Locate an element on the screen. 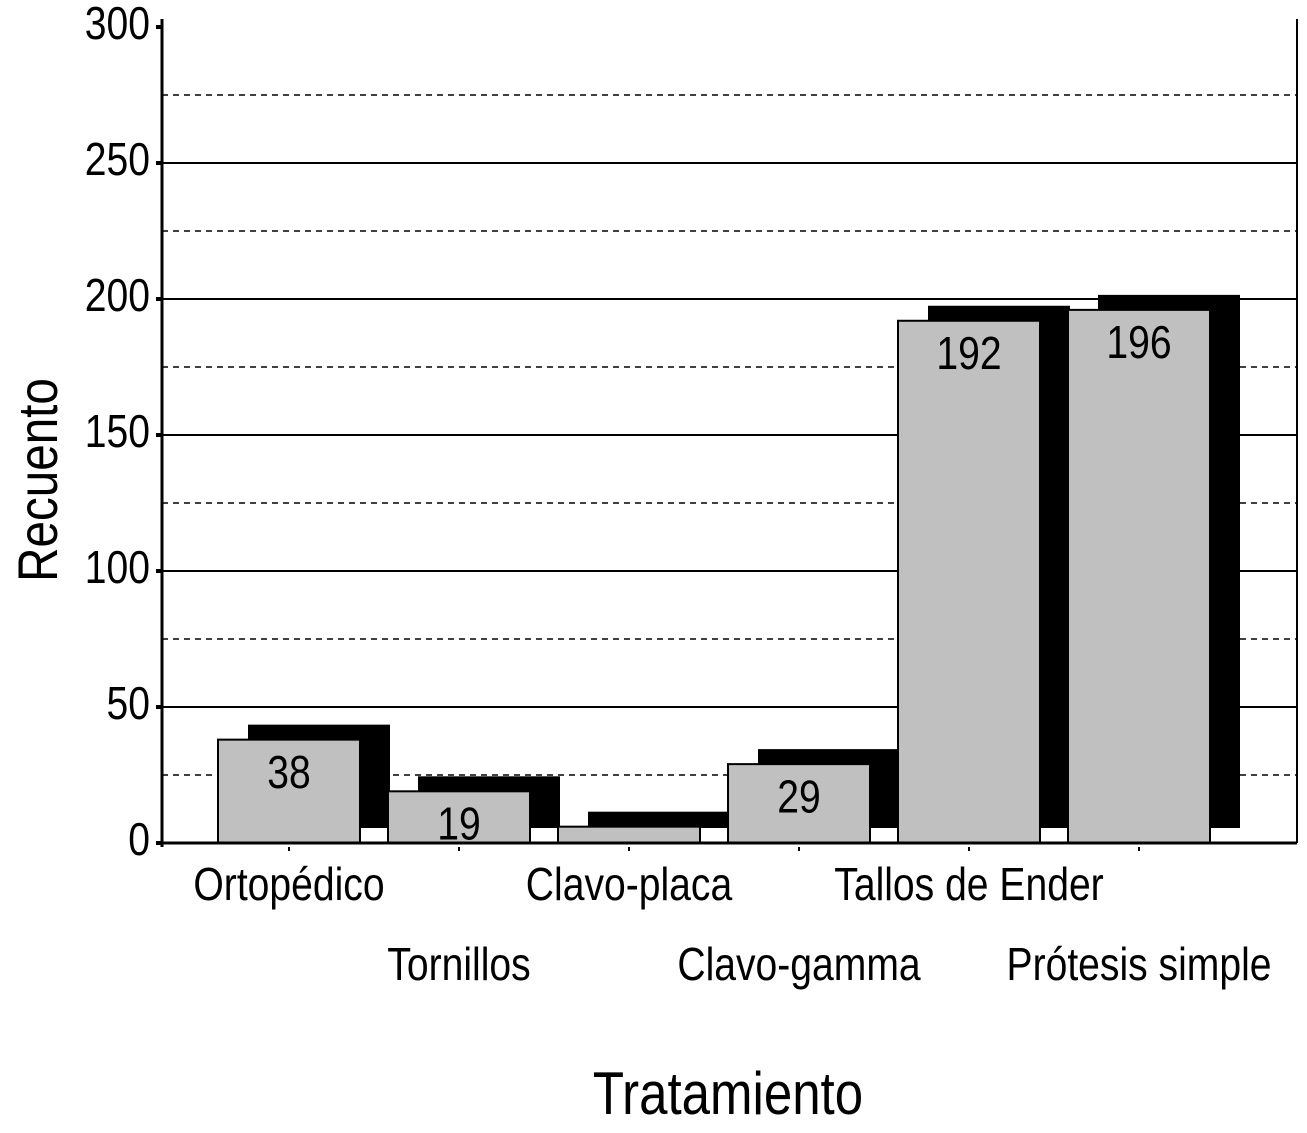  bar-shadow is located at coordinates (659, 819).